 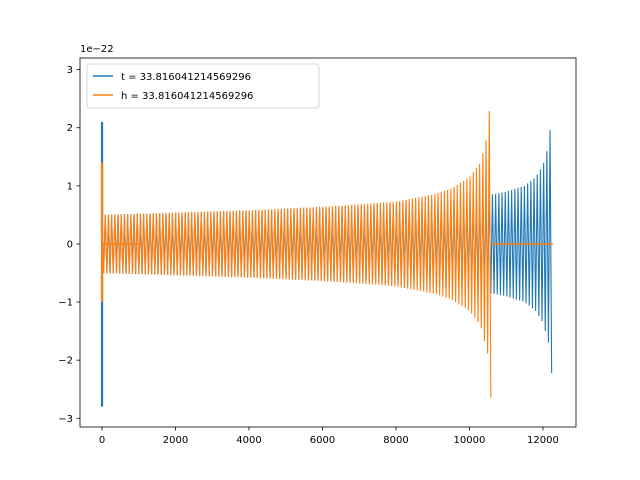 I want to click on x-tick-label: 2000, so click(x=175, y=440).